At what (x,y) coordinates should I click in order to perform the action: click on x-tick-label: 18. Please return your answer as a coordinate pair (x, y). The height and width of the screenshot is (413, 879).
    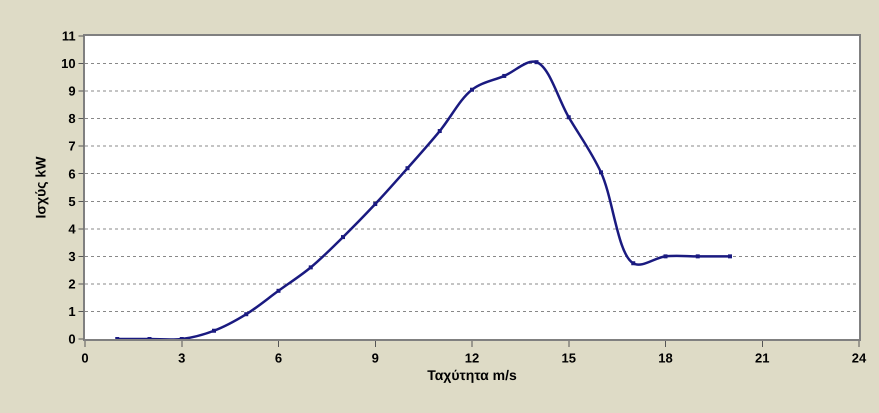
    Looking at the image, I should click on (665, 358).